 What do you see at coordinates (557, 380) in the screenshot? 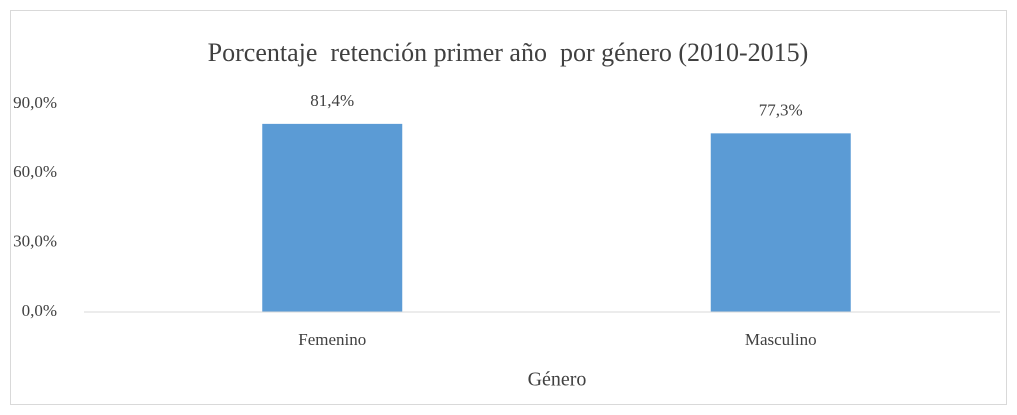
I see `x-axis-title: Género` at bounding box center [557, 380].